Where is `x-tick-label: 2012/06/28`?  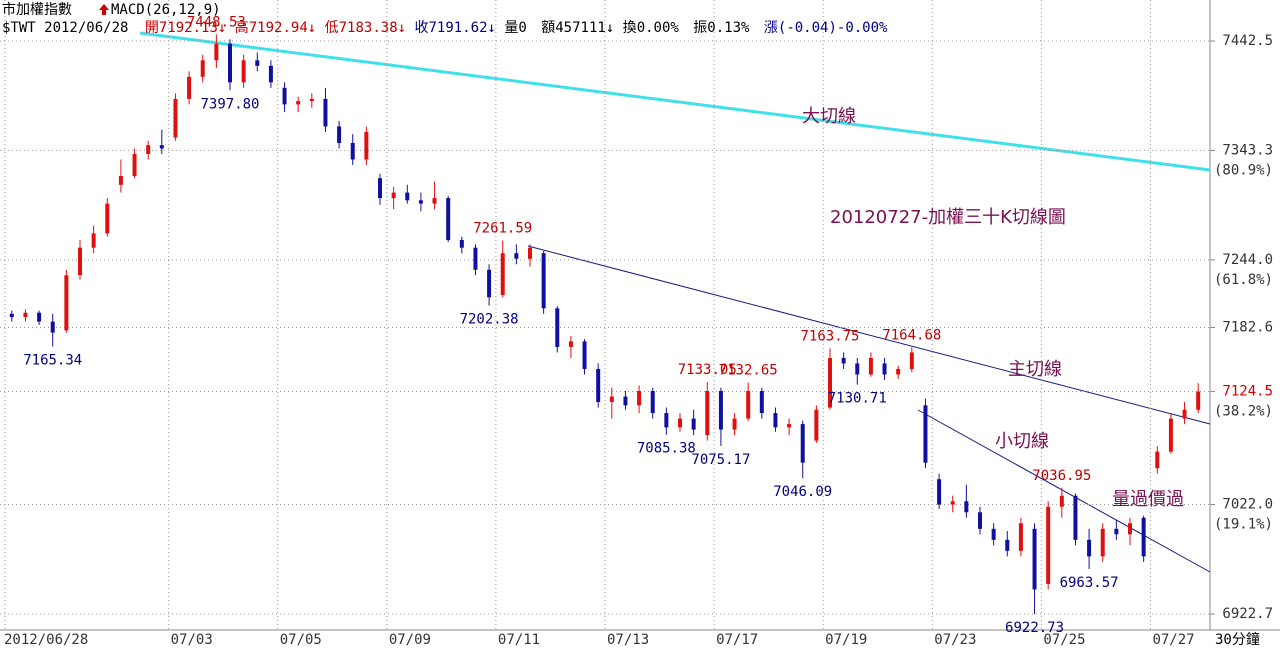
x-tick-label: 2012/06/28 is located at coordinates (46, 640).